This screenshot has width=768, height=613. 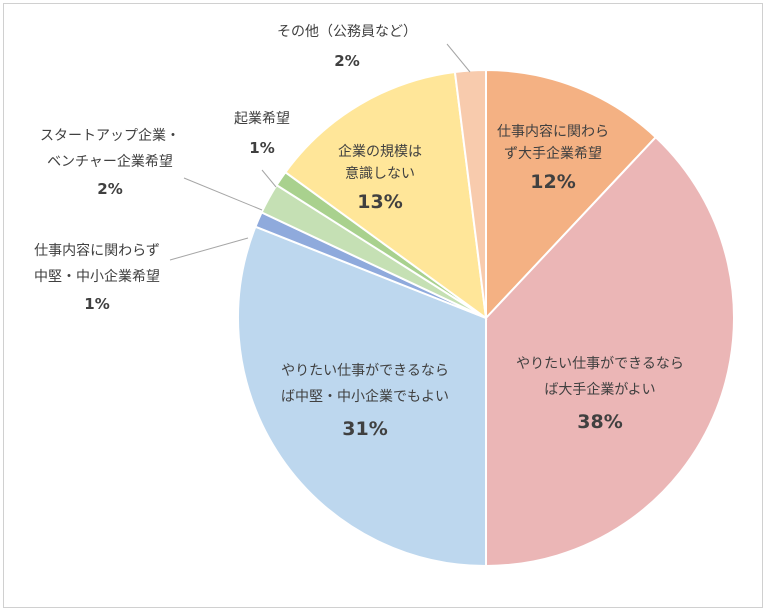 What do you see at coordinates (347, 32) in the screenshot?
I see `slice-label: その他（公務員など）` at bounding box center [347, 32].